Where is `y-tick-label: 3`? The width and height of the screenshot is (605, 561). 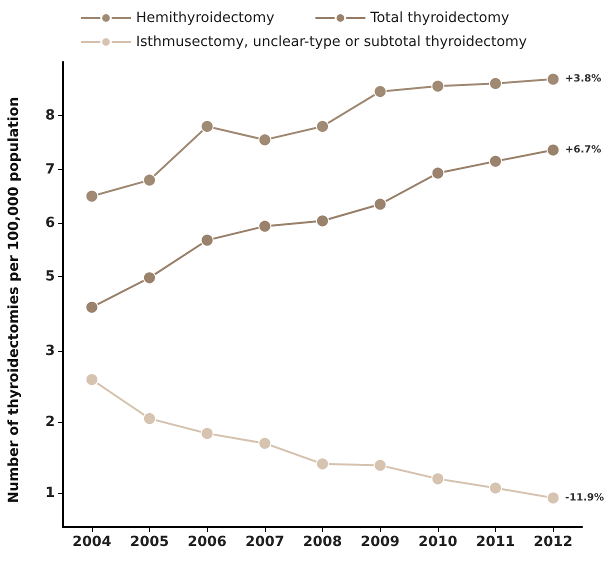
y-tick-label: 3 is located at coordinates (50, 351).